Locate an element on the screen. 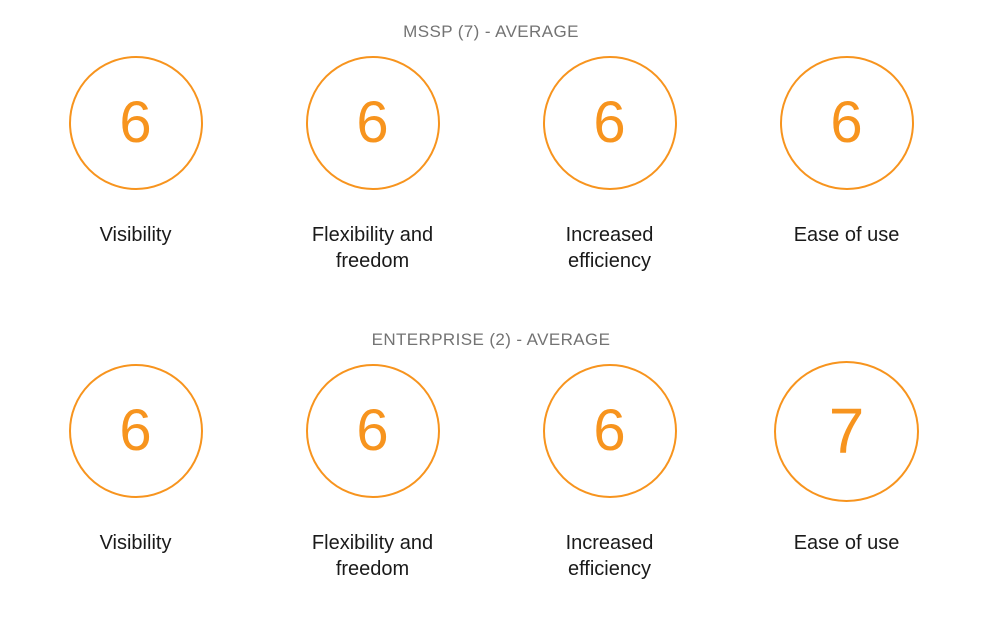  score-card-ease-of-use: 6 Ease of use is located at coordinates (846, 162).